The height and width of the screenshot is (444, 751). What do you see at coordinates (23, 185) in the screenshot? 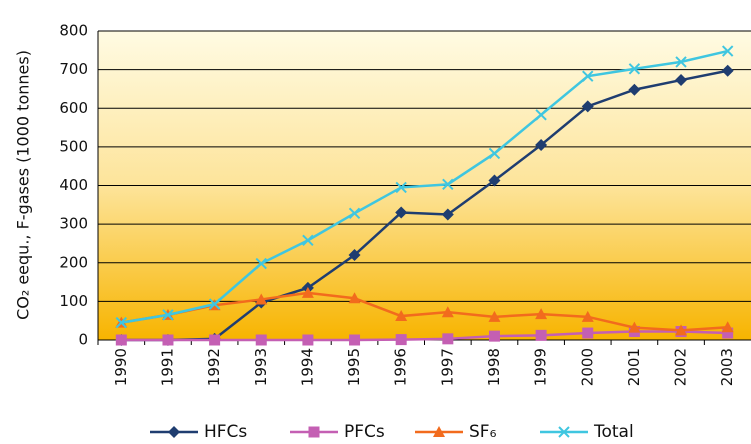
I see `y-axis-label: CO₂ eequ., F-gases (1000 tonnes)` at bounding box center [23, 185].